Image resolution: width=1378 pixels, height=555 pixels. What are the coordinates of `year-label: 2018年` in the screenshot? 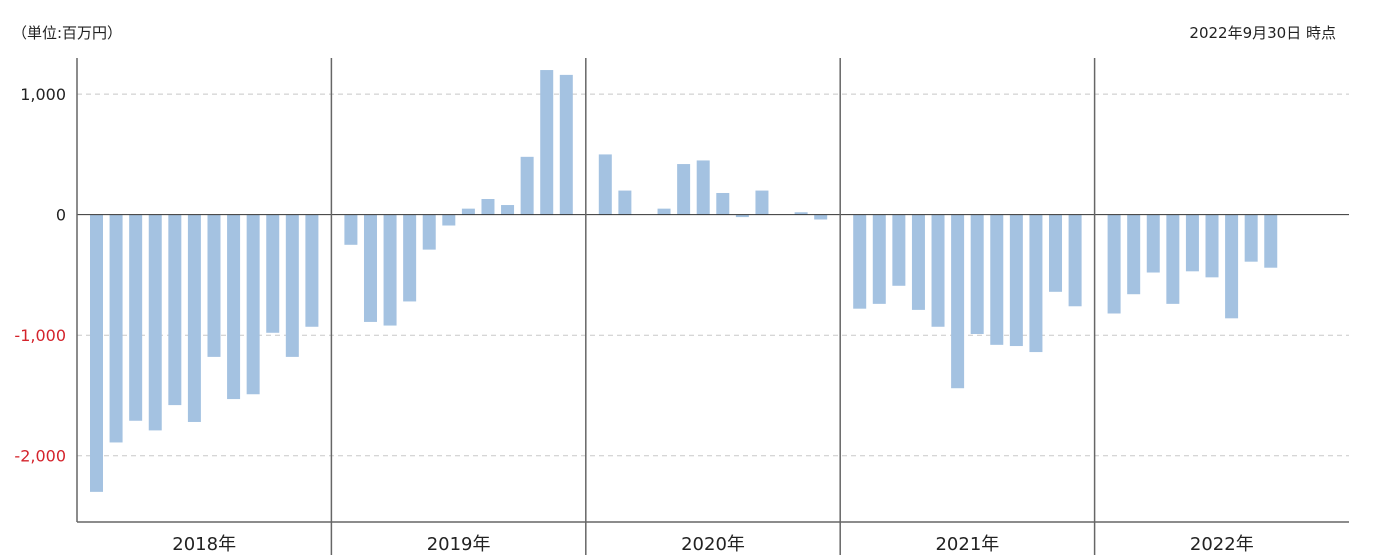 It's located at (204, 544).